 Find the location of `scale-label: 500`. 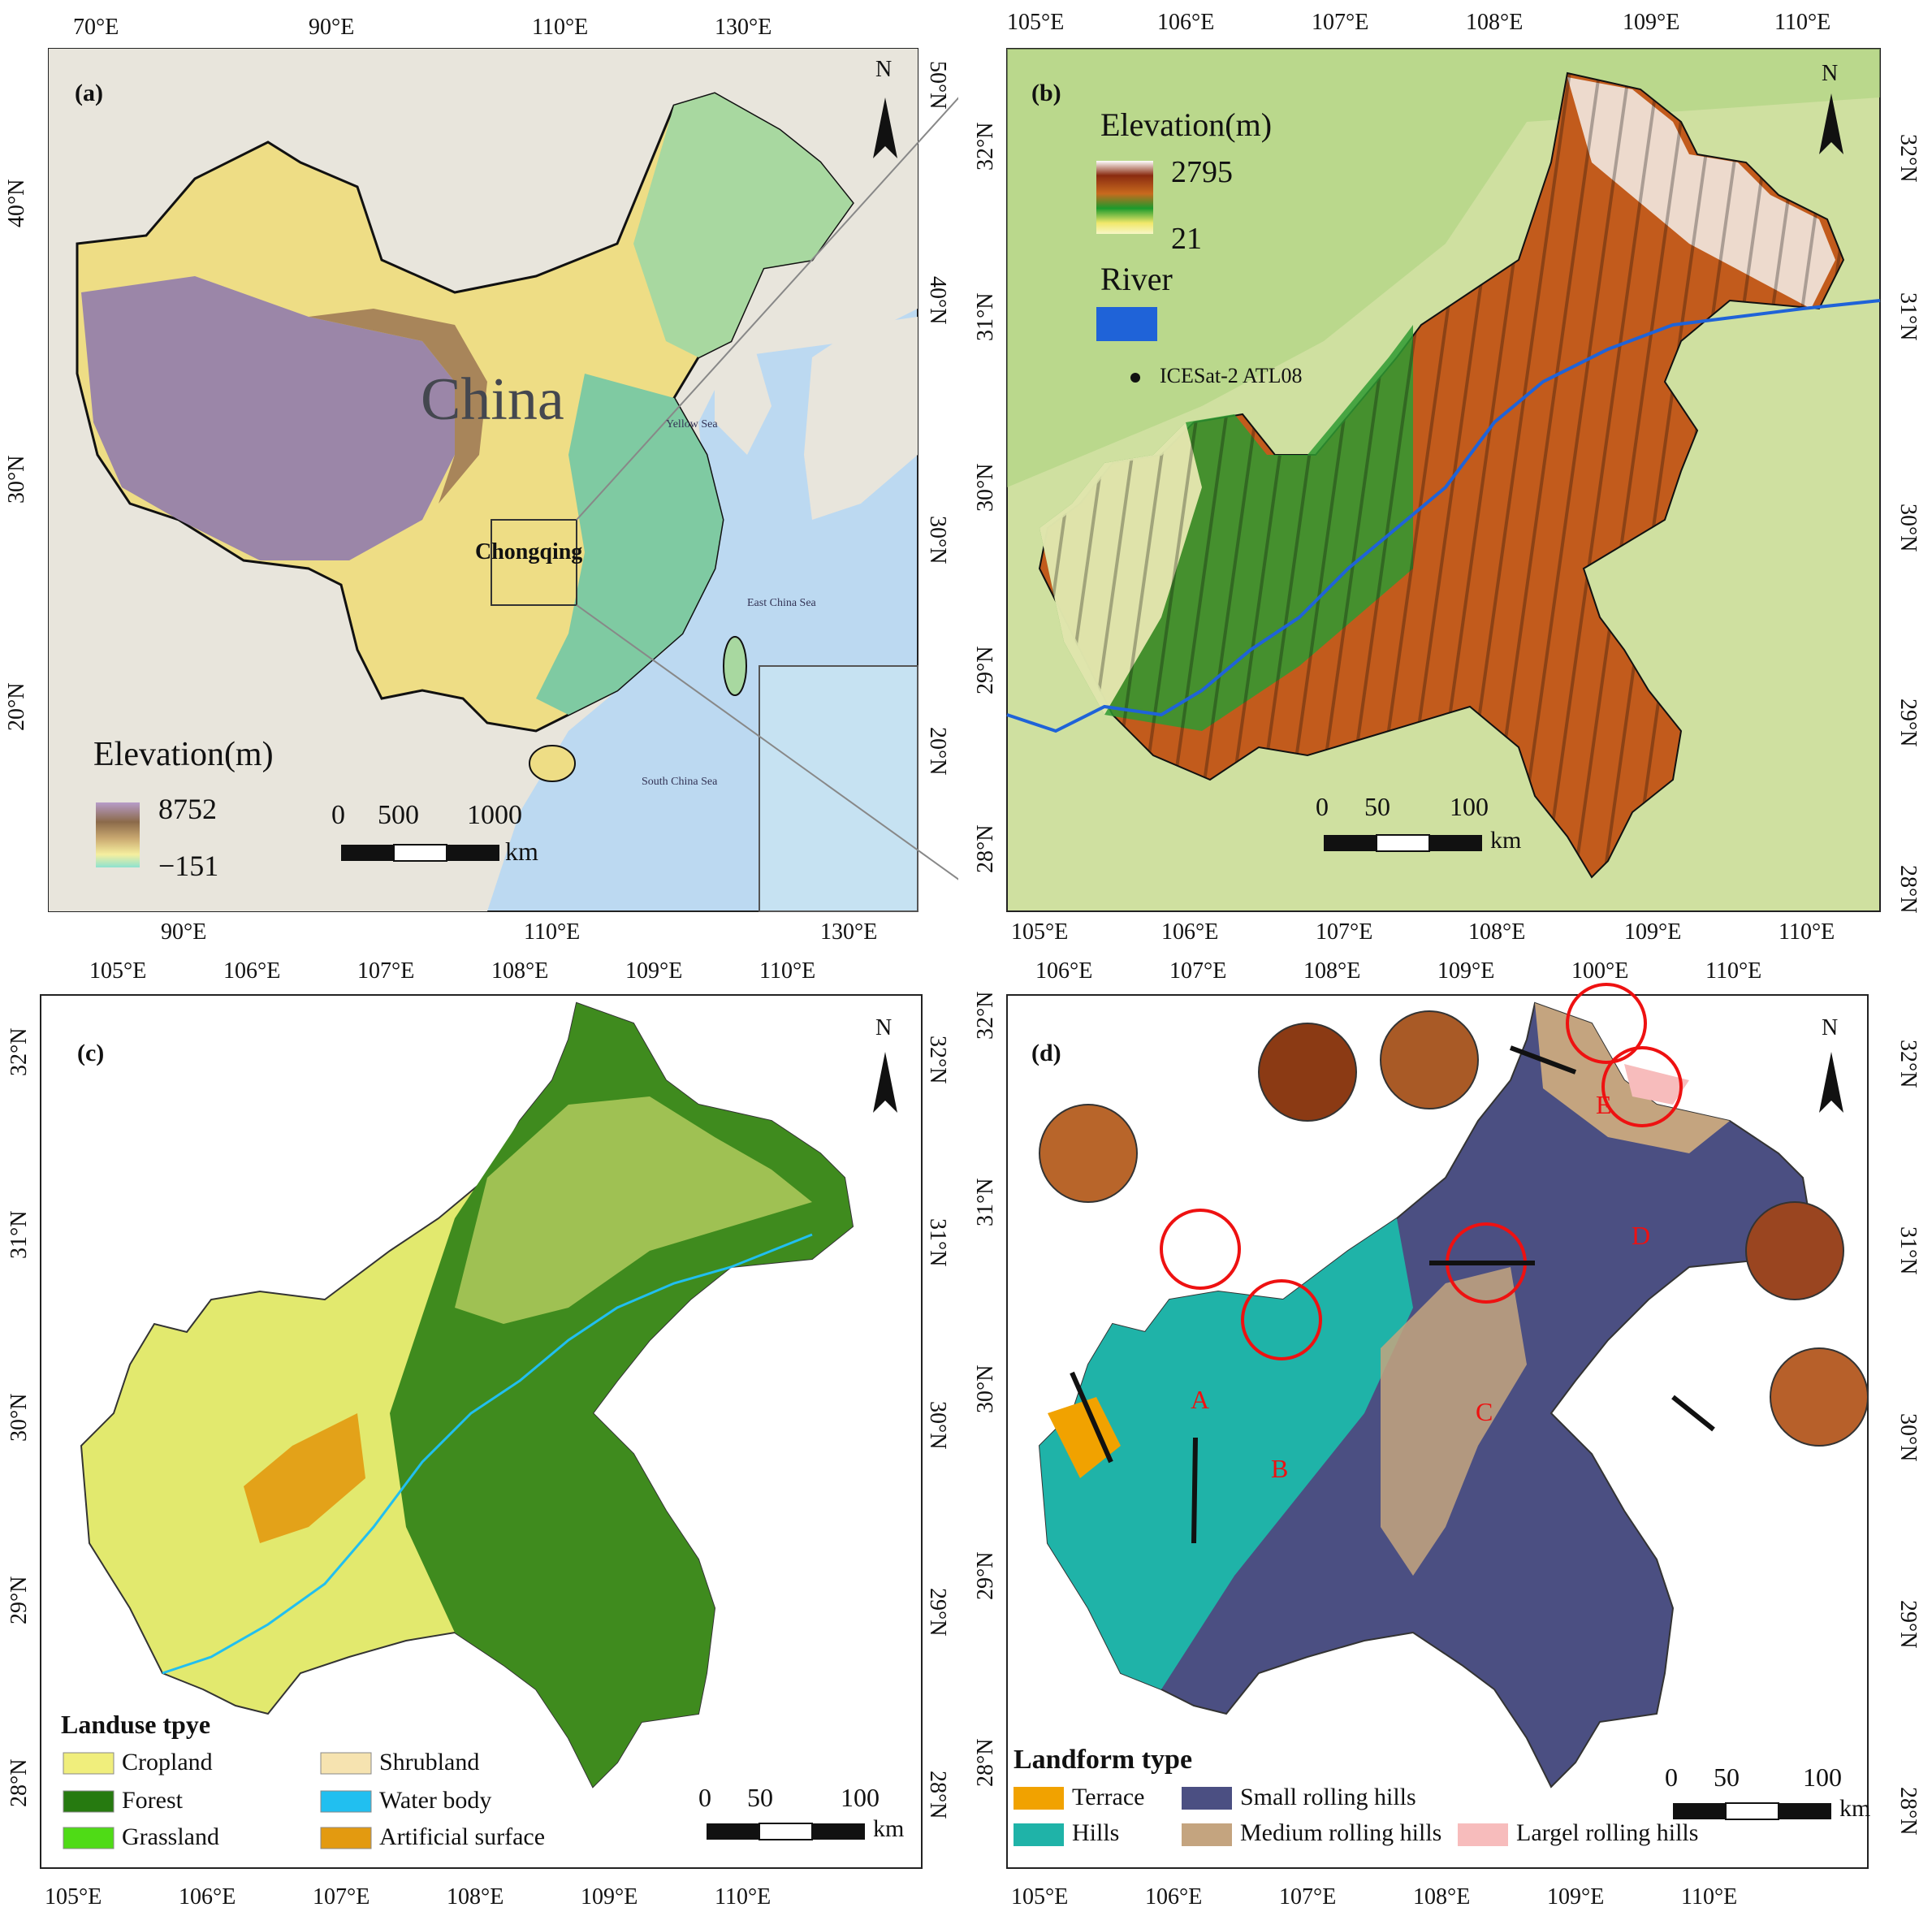

scale-label: 500 is located at coordinates (399, 815).